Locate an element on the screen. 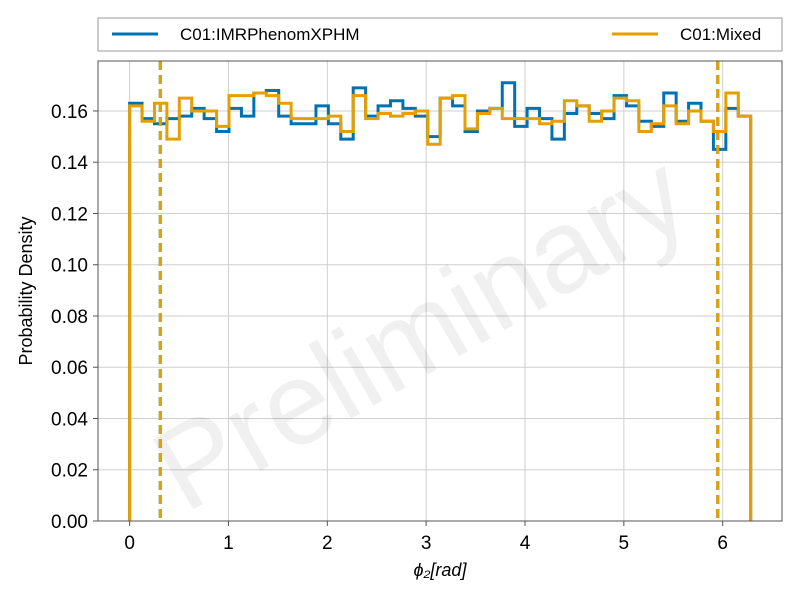 Image resolution: width=800 pixels, height=600 pixels. legend-box is located at coordinates (440, 34).